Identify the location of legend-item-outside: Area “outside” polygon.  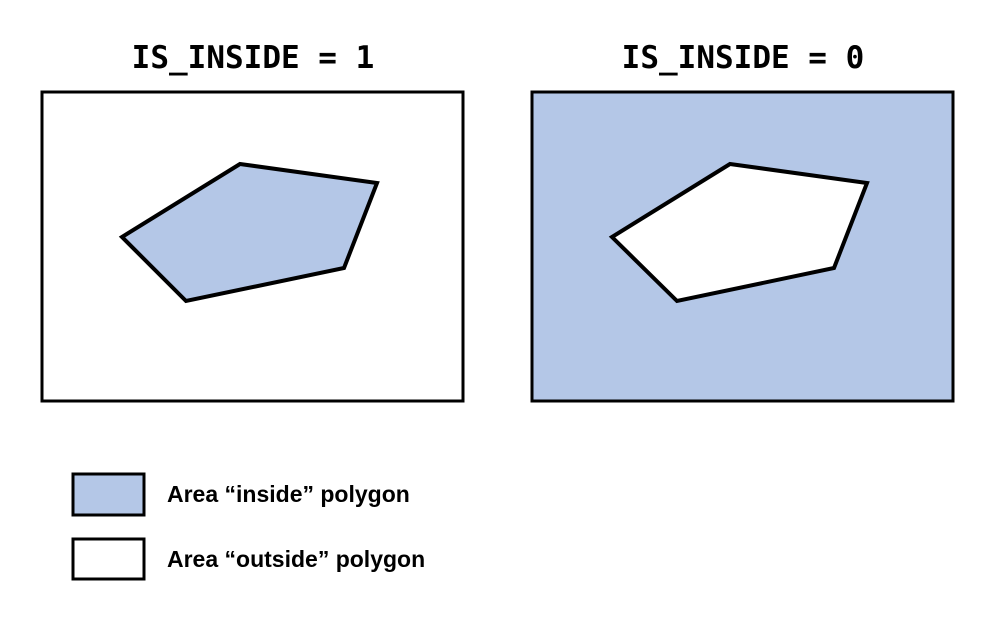
(248, 559).